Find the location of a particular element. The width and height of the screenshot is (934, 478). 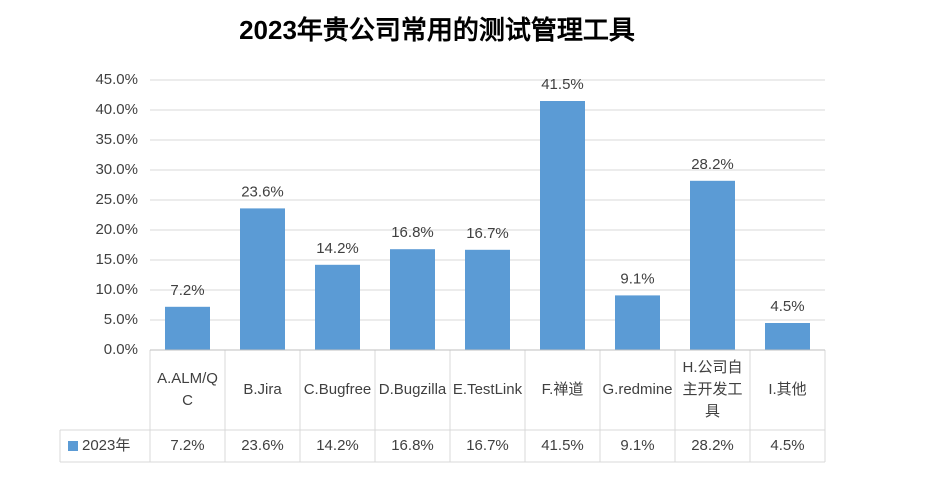

data-label: 16.7% is located at coordinates (487, 233).